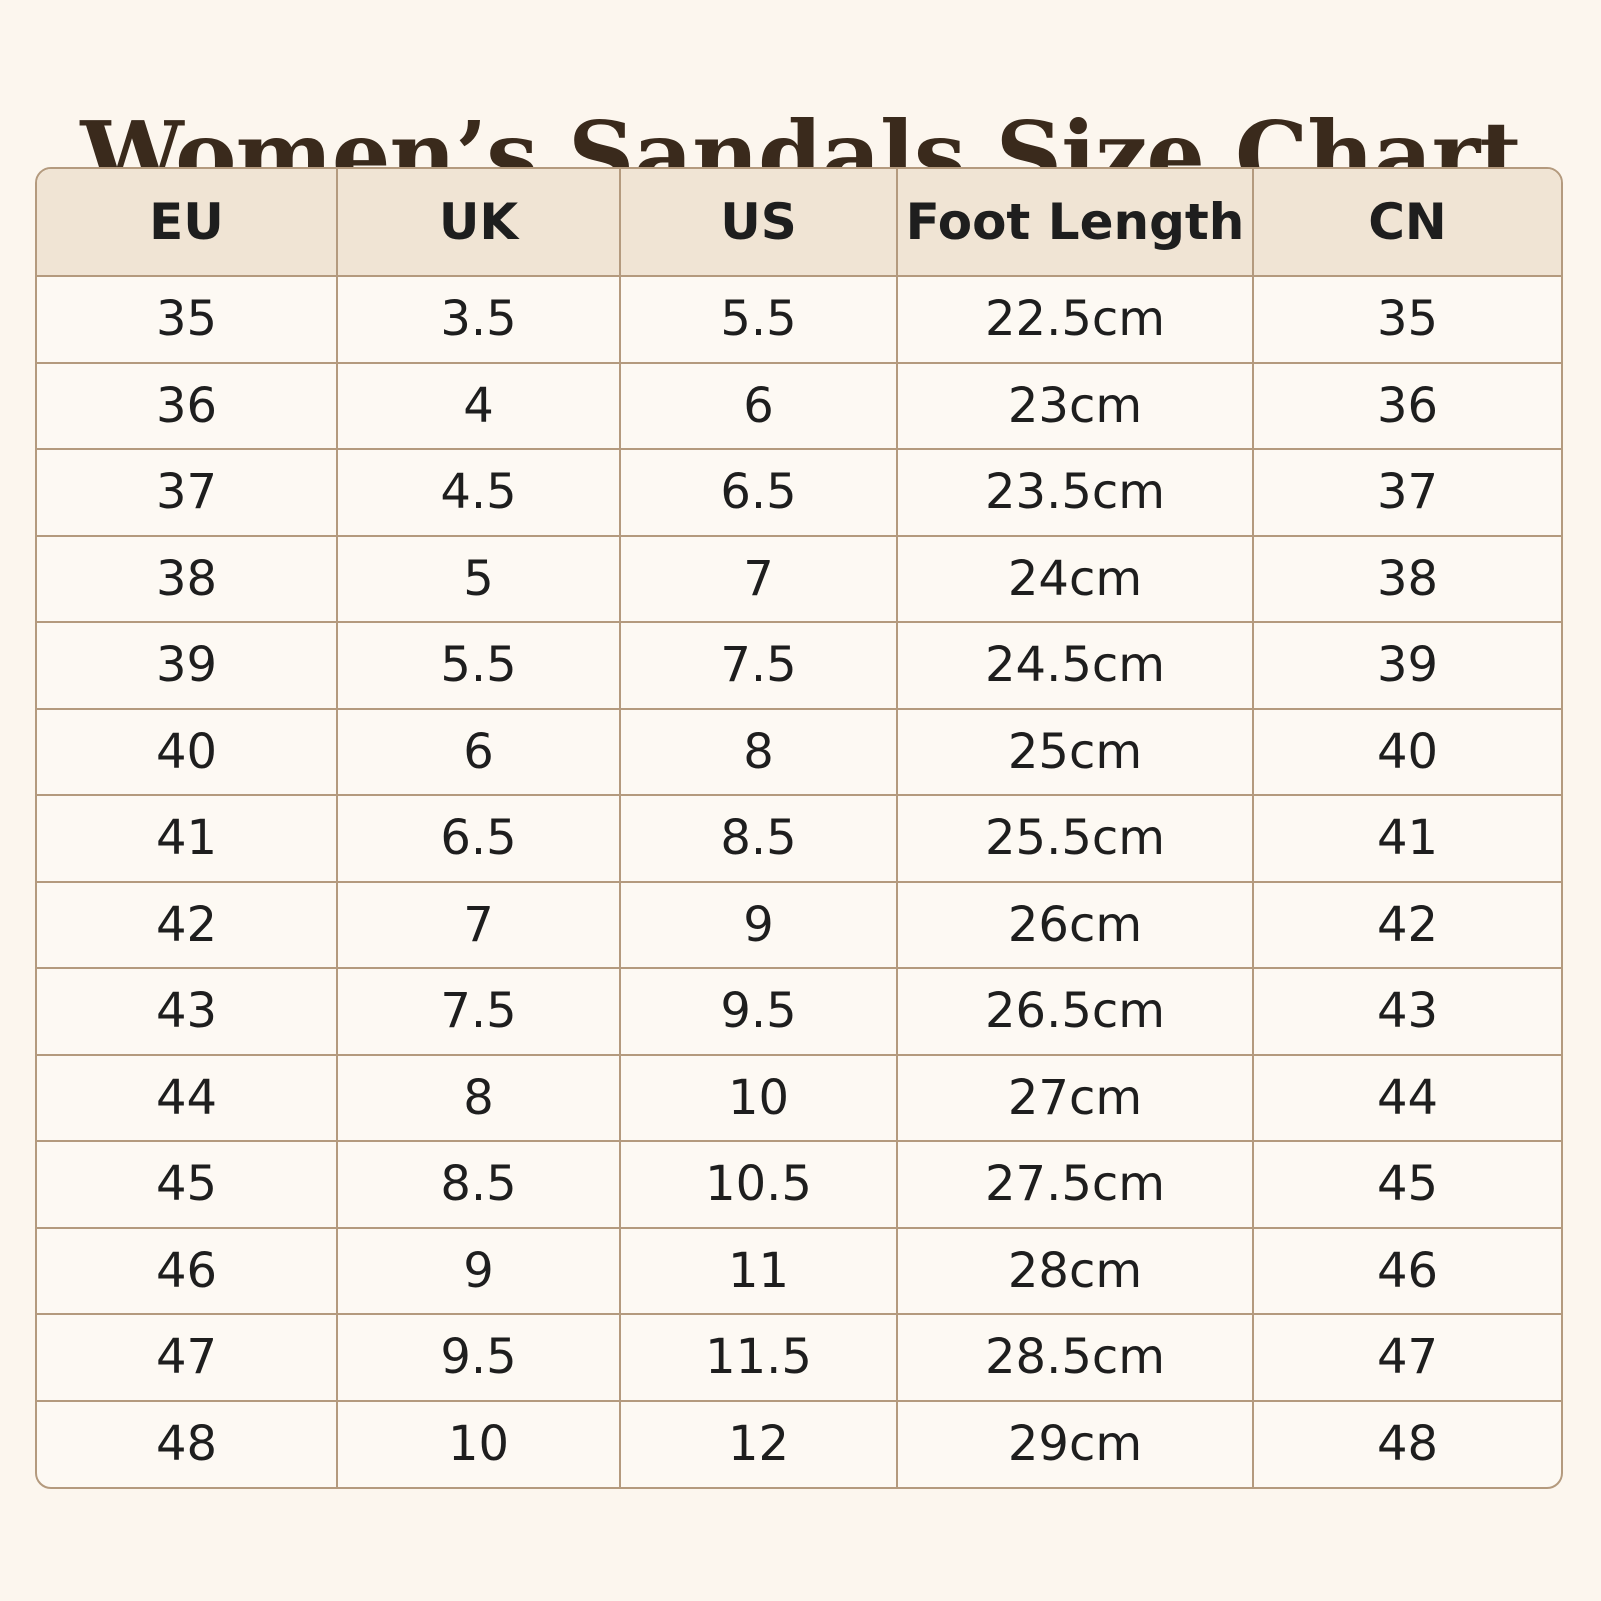 The image size is (1601, 1601). Describe the element at coordinates (1407, 320) in the screenshot. I see `cell-cn: 35` at that location.